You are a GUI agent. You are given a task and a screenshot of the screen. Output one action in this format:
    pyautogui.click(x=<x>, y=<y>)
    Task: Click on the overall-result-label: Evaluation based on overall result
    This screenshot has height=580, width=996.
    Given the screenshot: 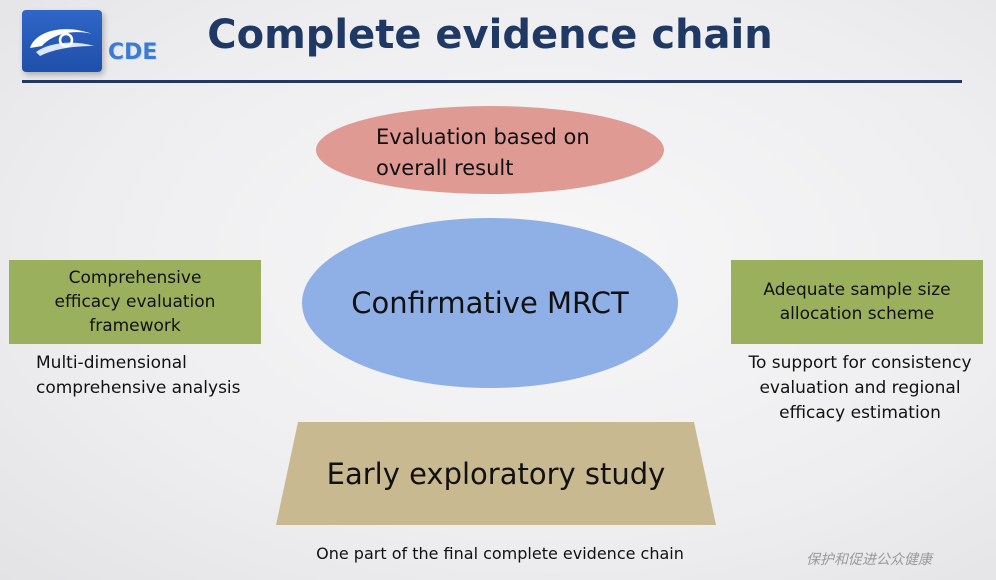 What is the action you would take?
    pyautogui.click(x=506, y=153)
    